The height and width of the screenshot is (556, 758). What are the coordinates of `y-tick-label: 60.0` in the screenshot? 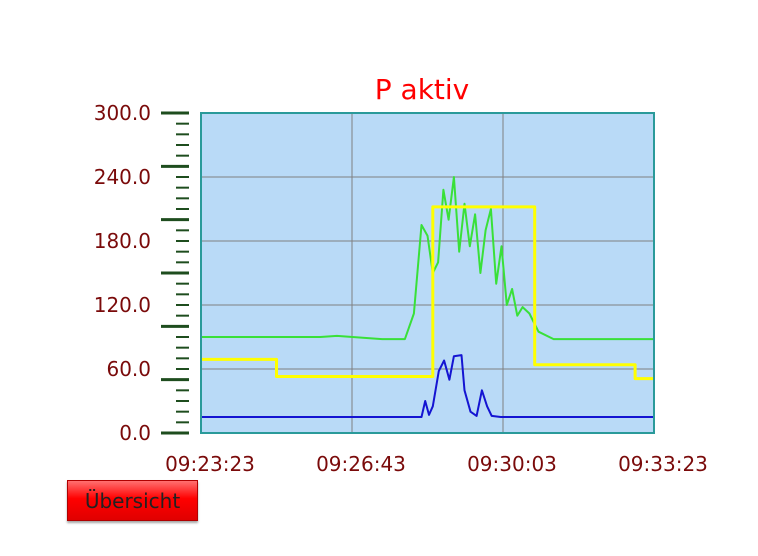 It's located at (128, 369).